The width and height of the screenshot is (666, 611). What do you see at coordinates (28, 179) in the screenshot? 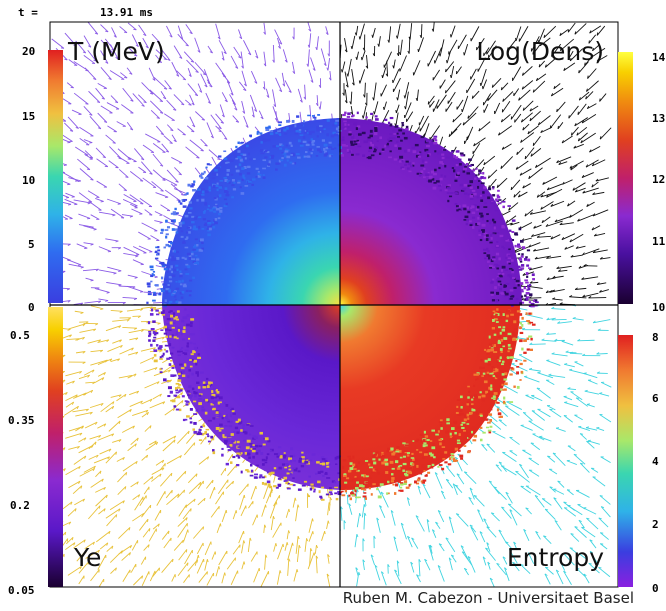
I see `ticks-temperature: 20 15 10 5 0` at bounding box center [28, 179].